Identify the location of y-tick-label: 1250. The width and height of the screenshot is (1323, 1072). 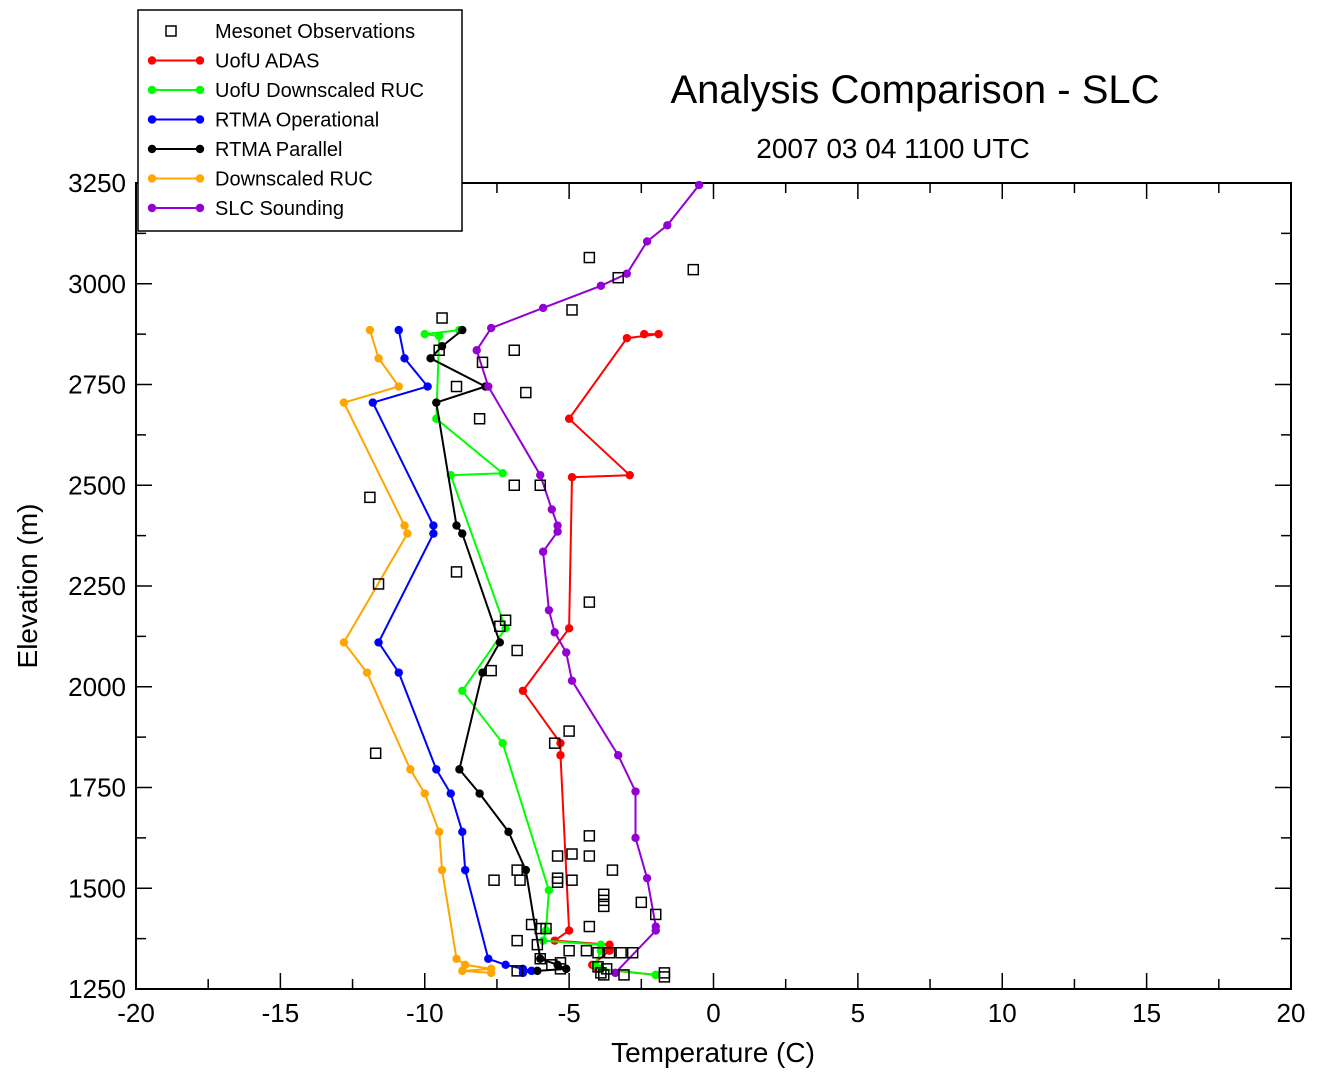
(97, 989).